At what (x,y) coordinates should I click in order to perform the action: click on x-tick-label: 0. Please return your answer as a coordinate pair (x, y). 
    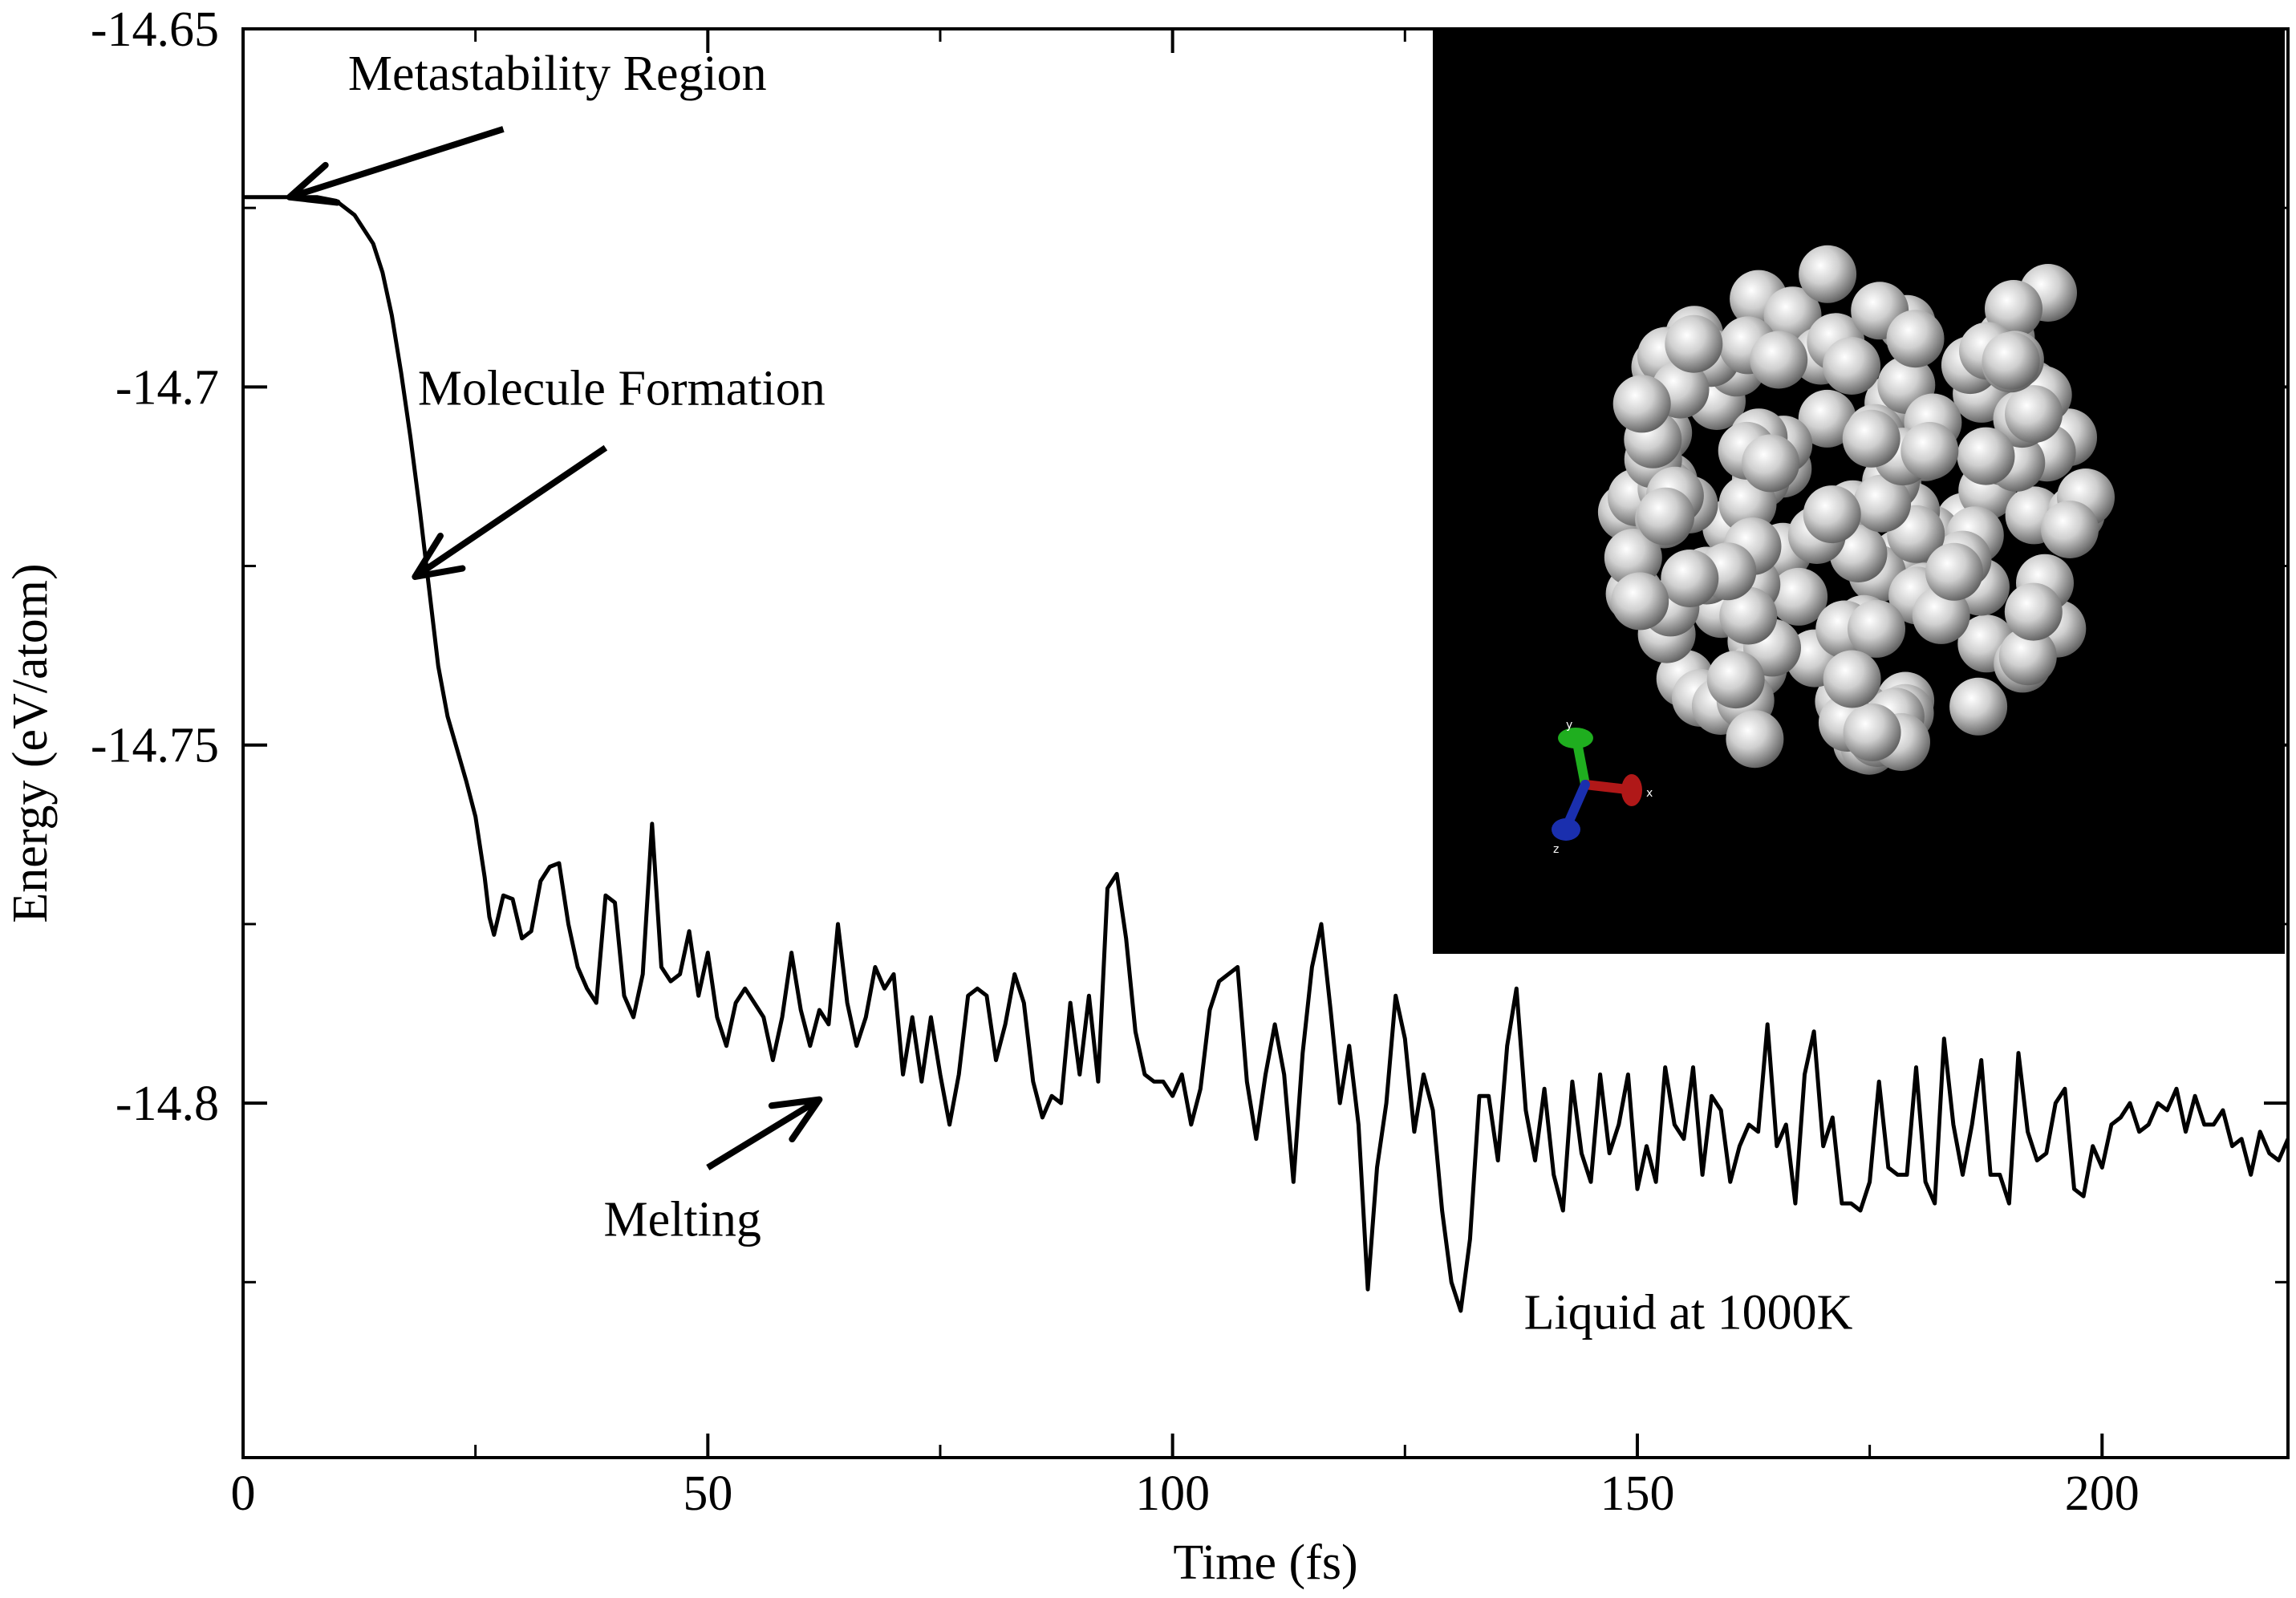
    Looking at the image, I should click on (243, 1493).